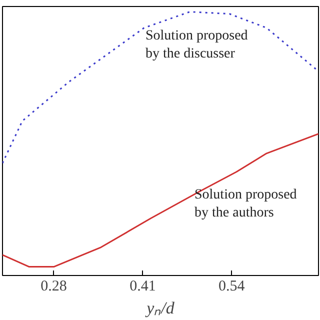 This screenshot has height=320, width=320. What do you see at coordinates (143, 286) in the screenshot?
I see `x-tick-label: 0.41` at bounding box center [143, 286].